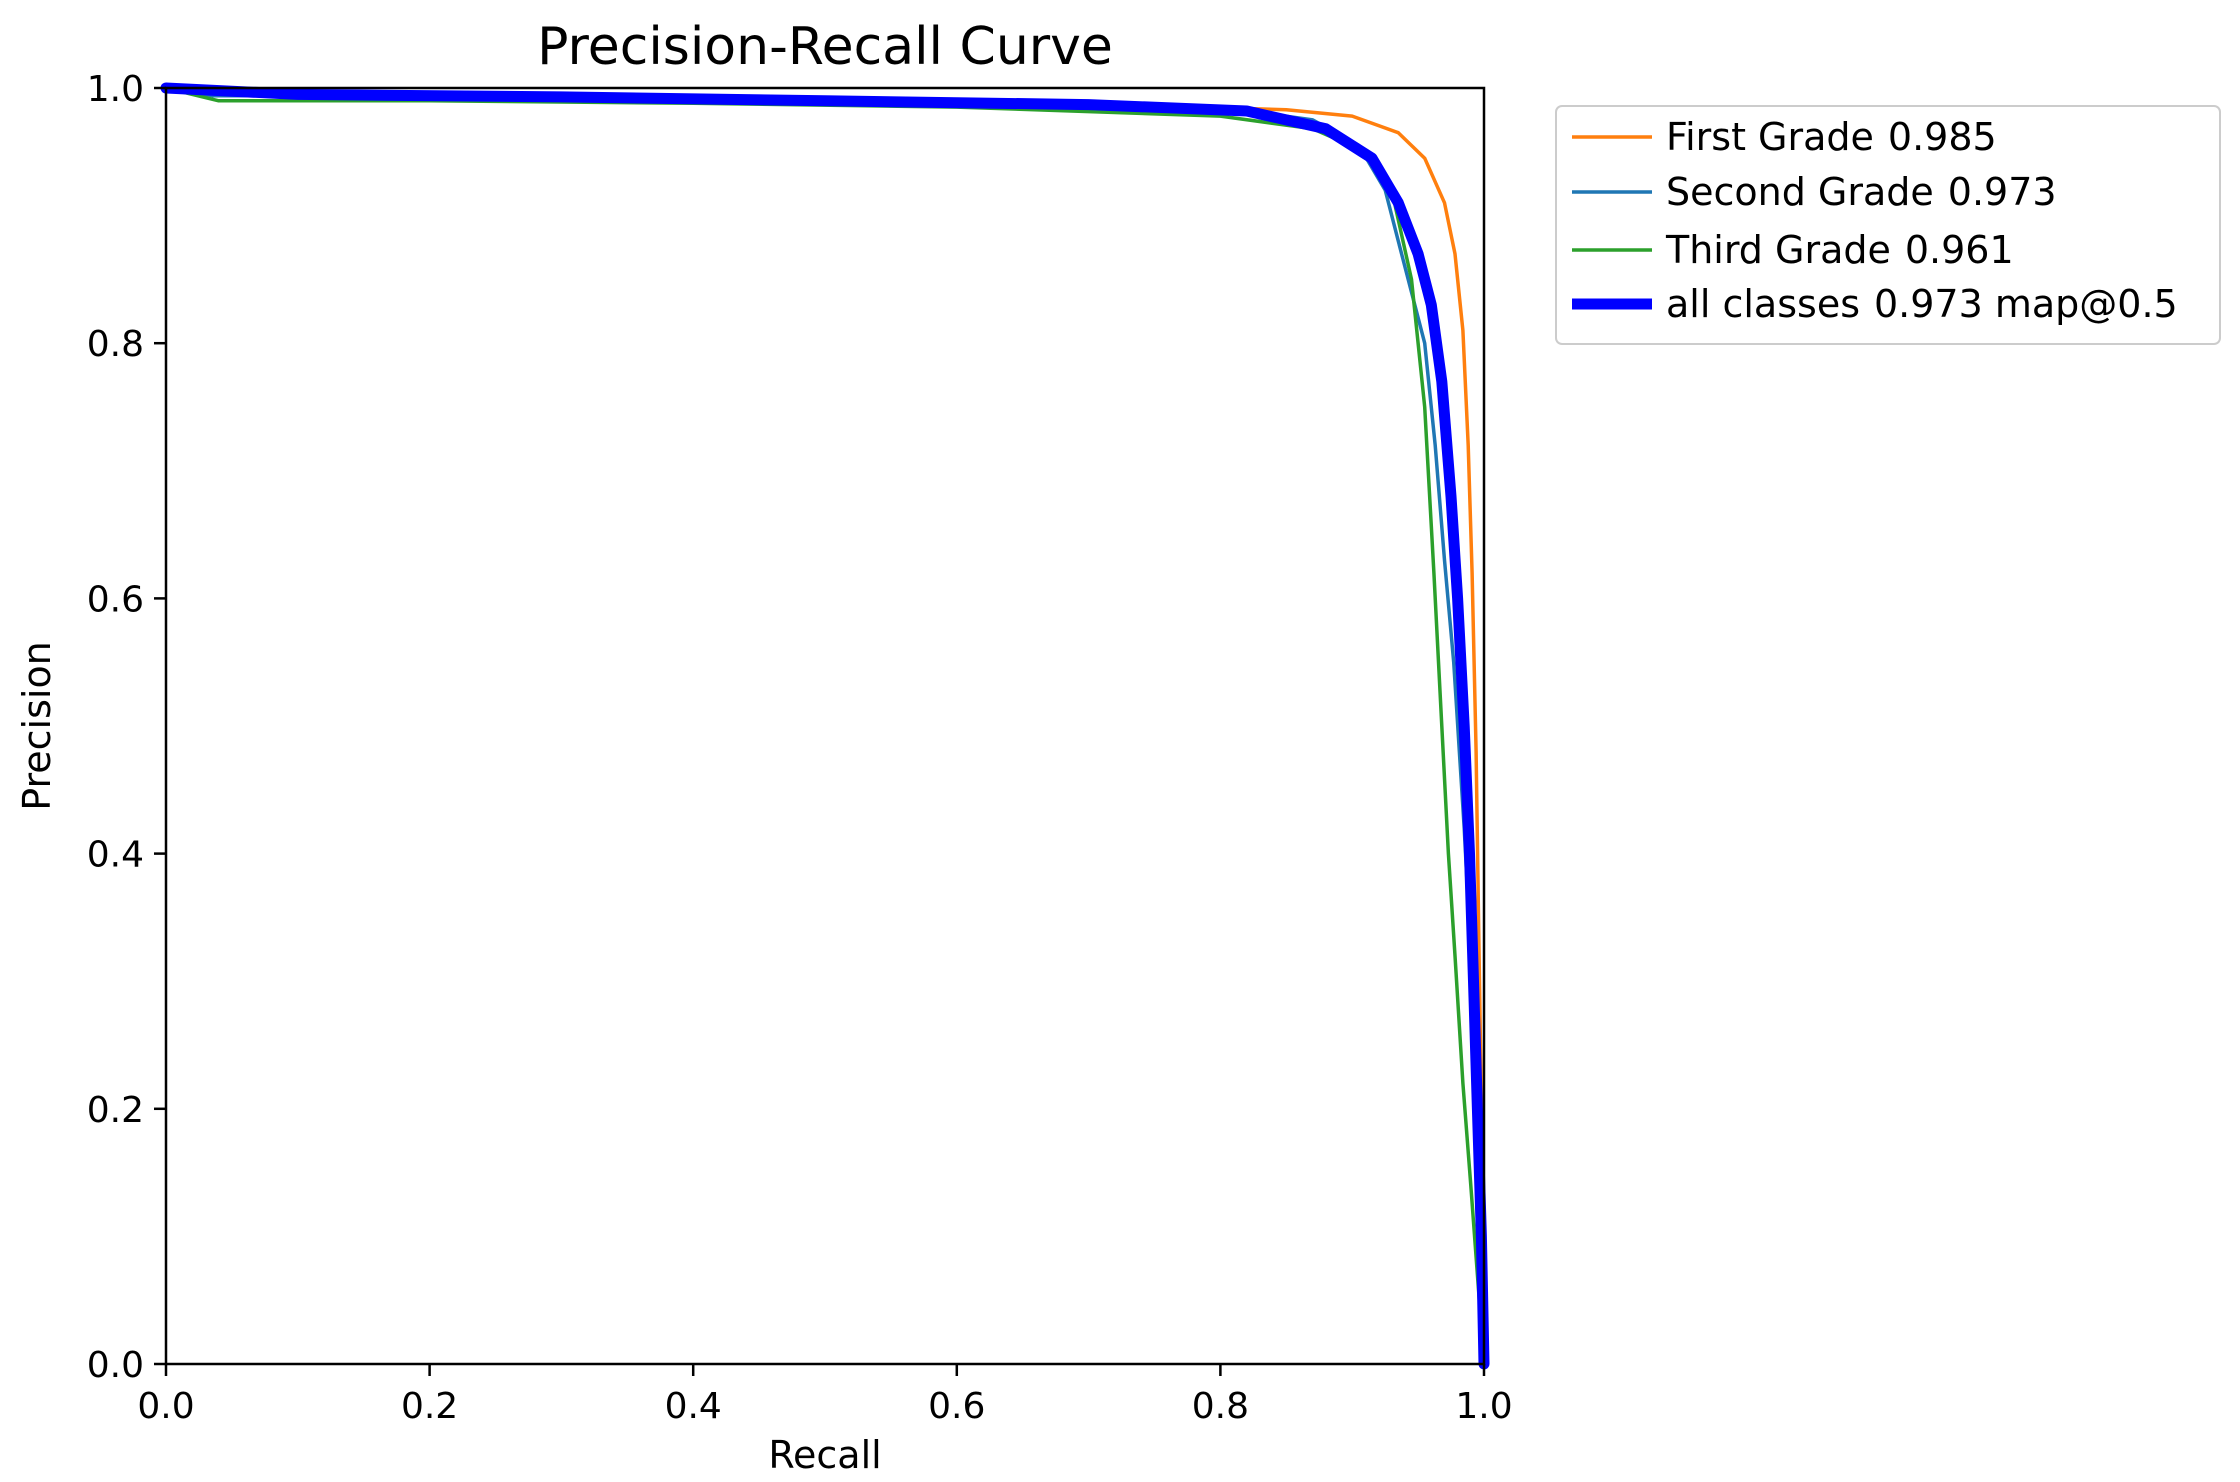 Image resolution: width=2240 pixels, height=1482 pixels. Describe the element at coordinates (693, 1406) in the screenshot. I see `x-tick-label: 0.4` at that location.